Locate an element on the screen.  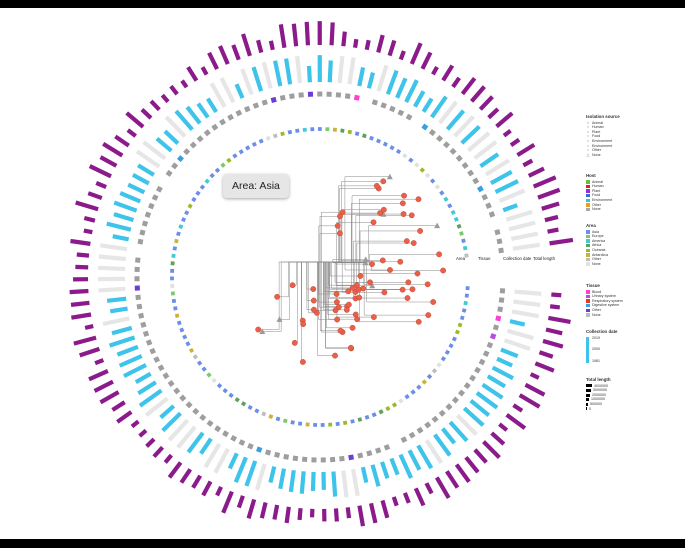
legend-item: Plant is located at coordinates (599, 191).